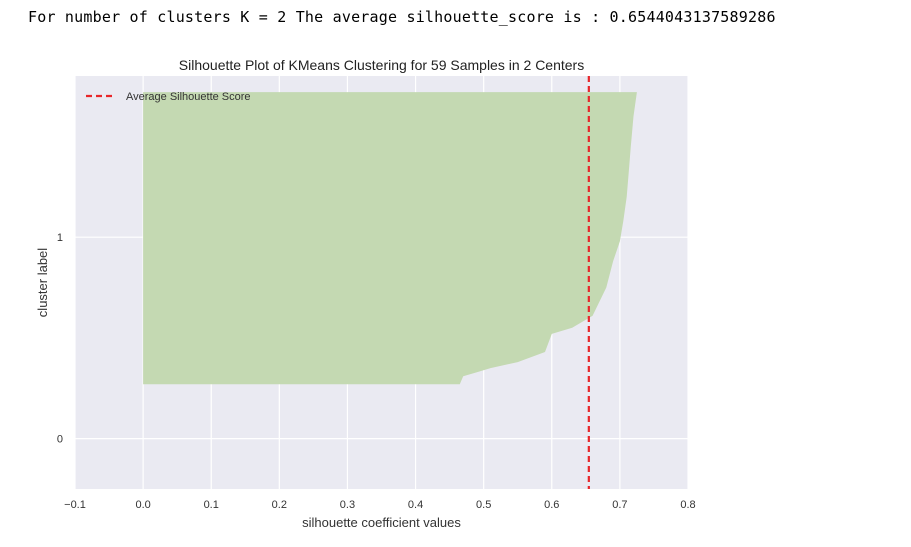  I want to click on legend: Average Silhouette Score, so click(168, 97).